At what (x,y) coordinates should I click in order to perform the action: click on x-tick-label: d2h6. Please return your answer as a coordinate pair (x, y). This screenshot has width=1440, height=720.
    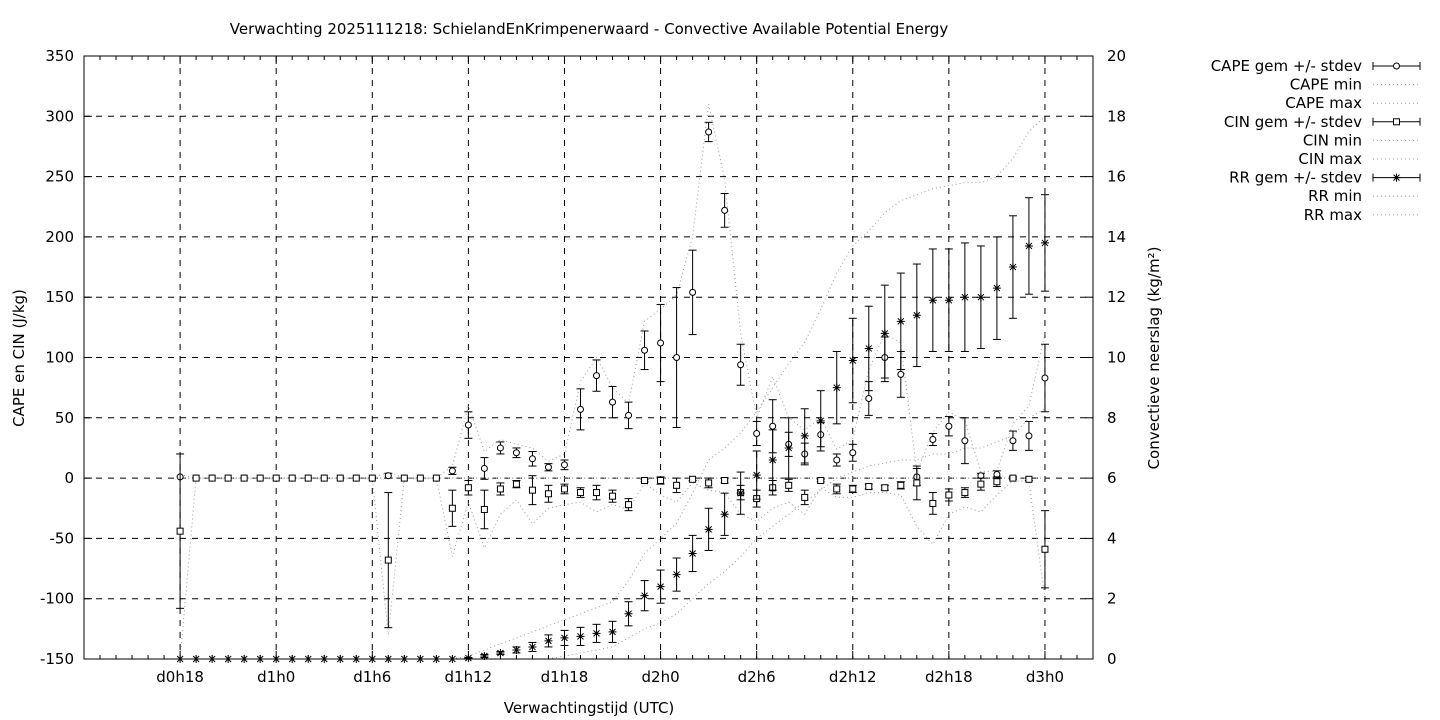
    Looking at the image, I should click on (757, 677).